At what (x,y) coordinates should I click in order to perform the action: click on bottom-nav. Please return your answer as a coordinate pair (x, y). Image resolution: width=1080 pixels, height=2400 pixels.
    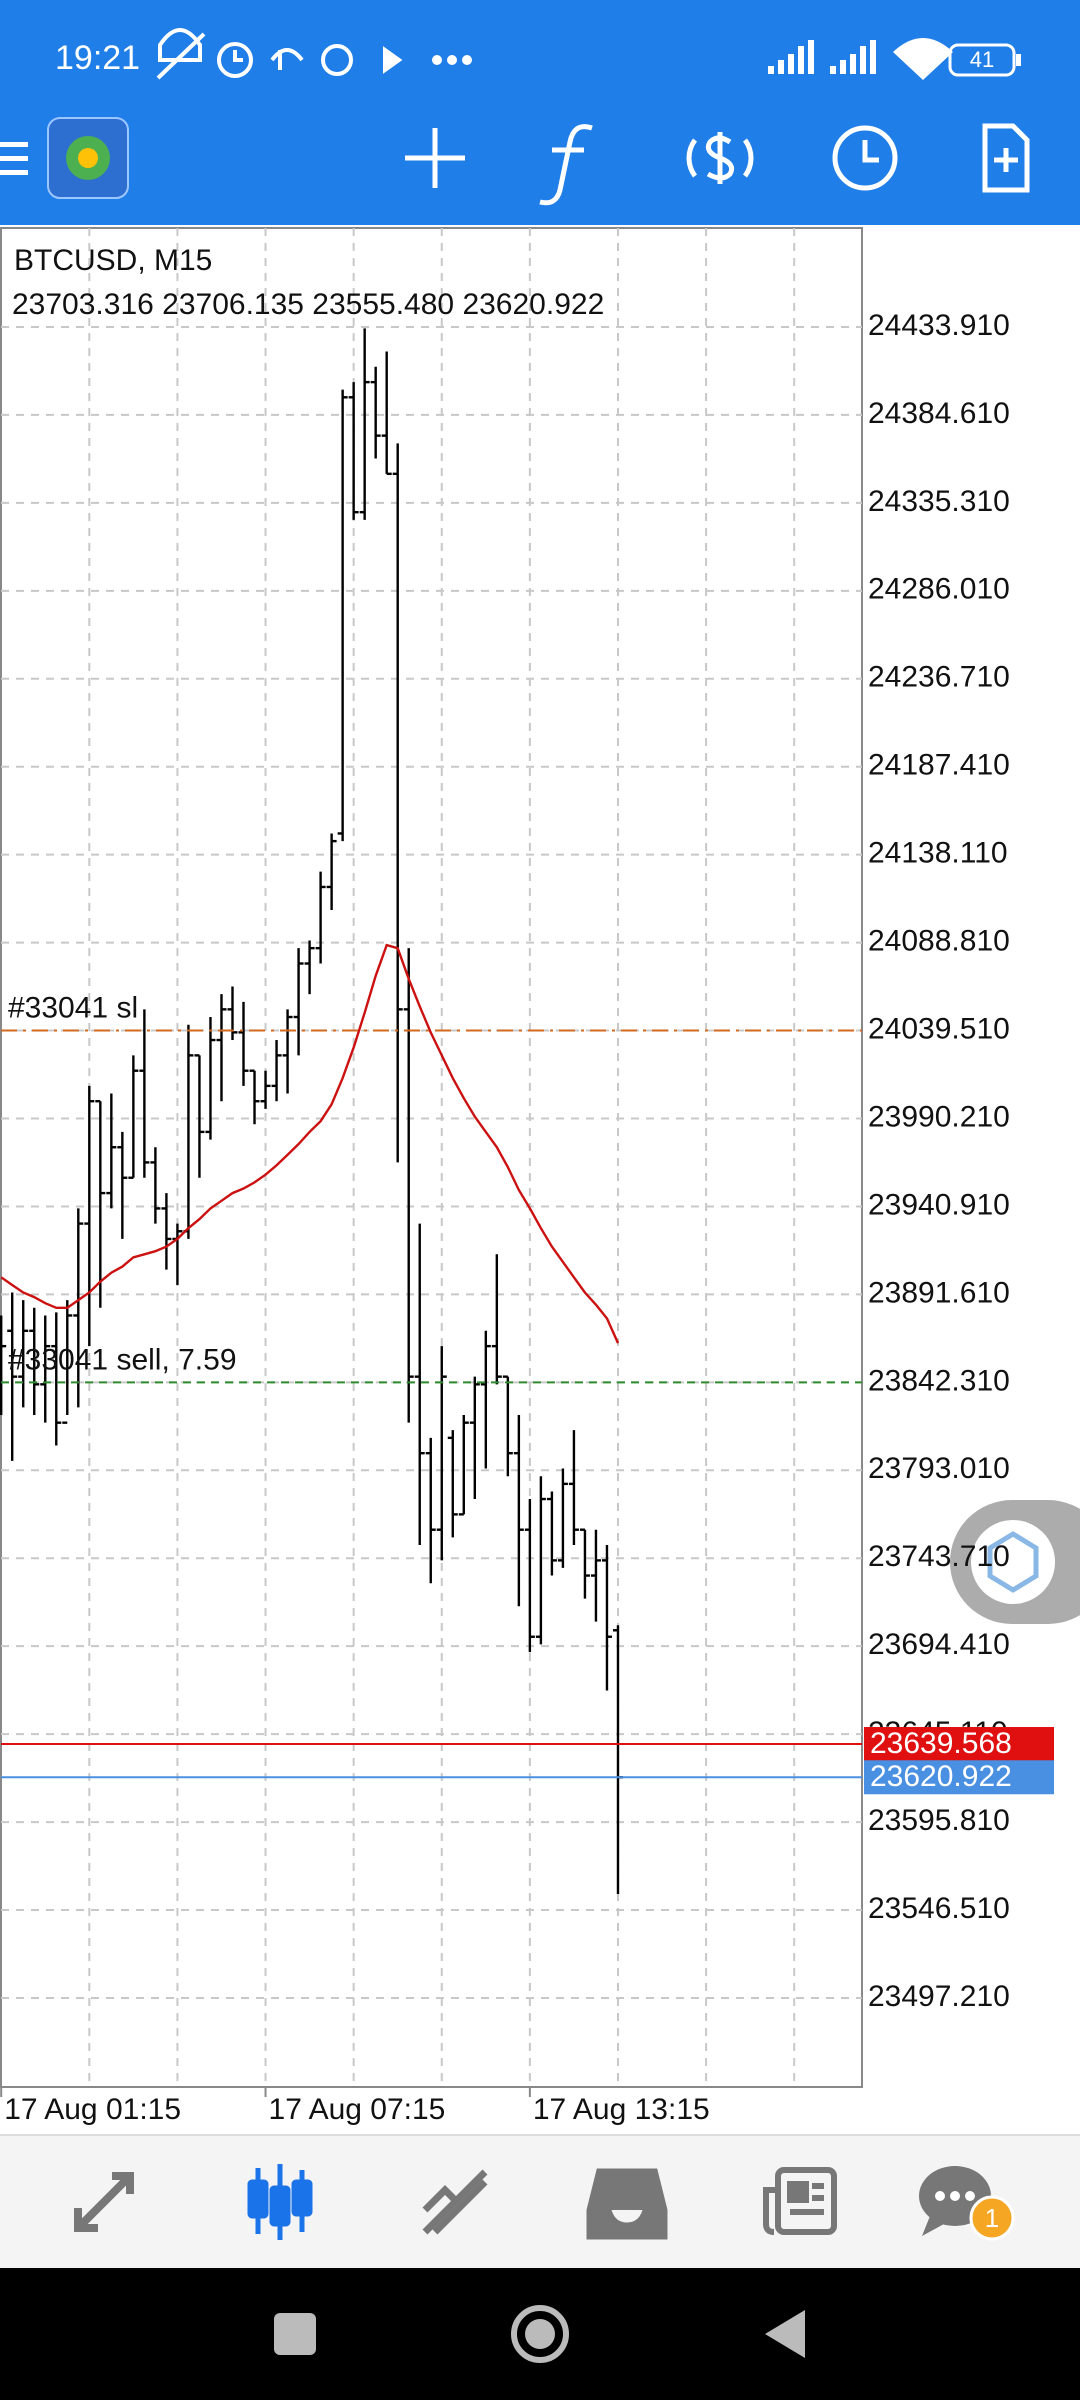
    Looking at the image, I should click on (540, 2201).